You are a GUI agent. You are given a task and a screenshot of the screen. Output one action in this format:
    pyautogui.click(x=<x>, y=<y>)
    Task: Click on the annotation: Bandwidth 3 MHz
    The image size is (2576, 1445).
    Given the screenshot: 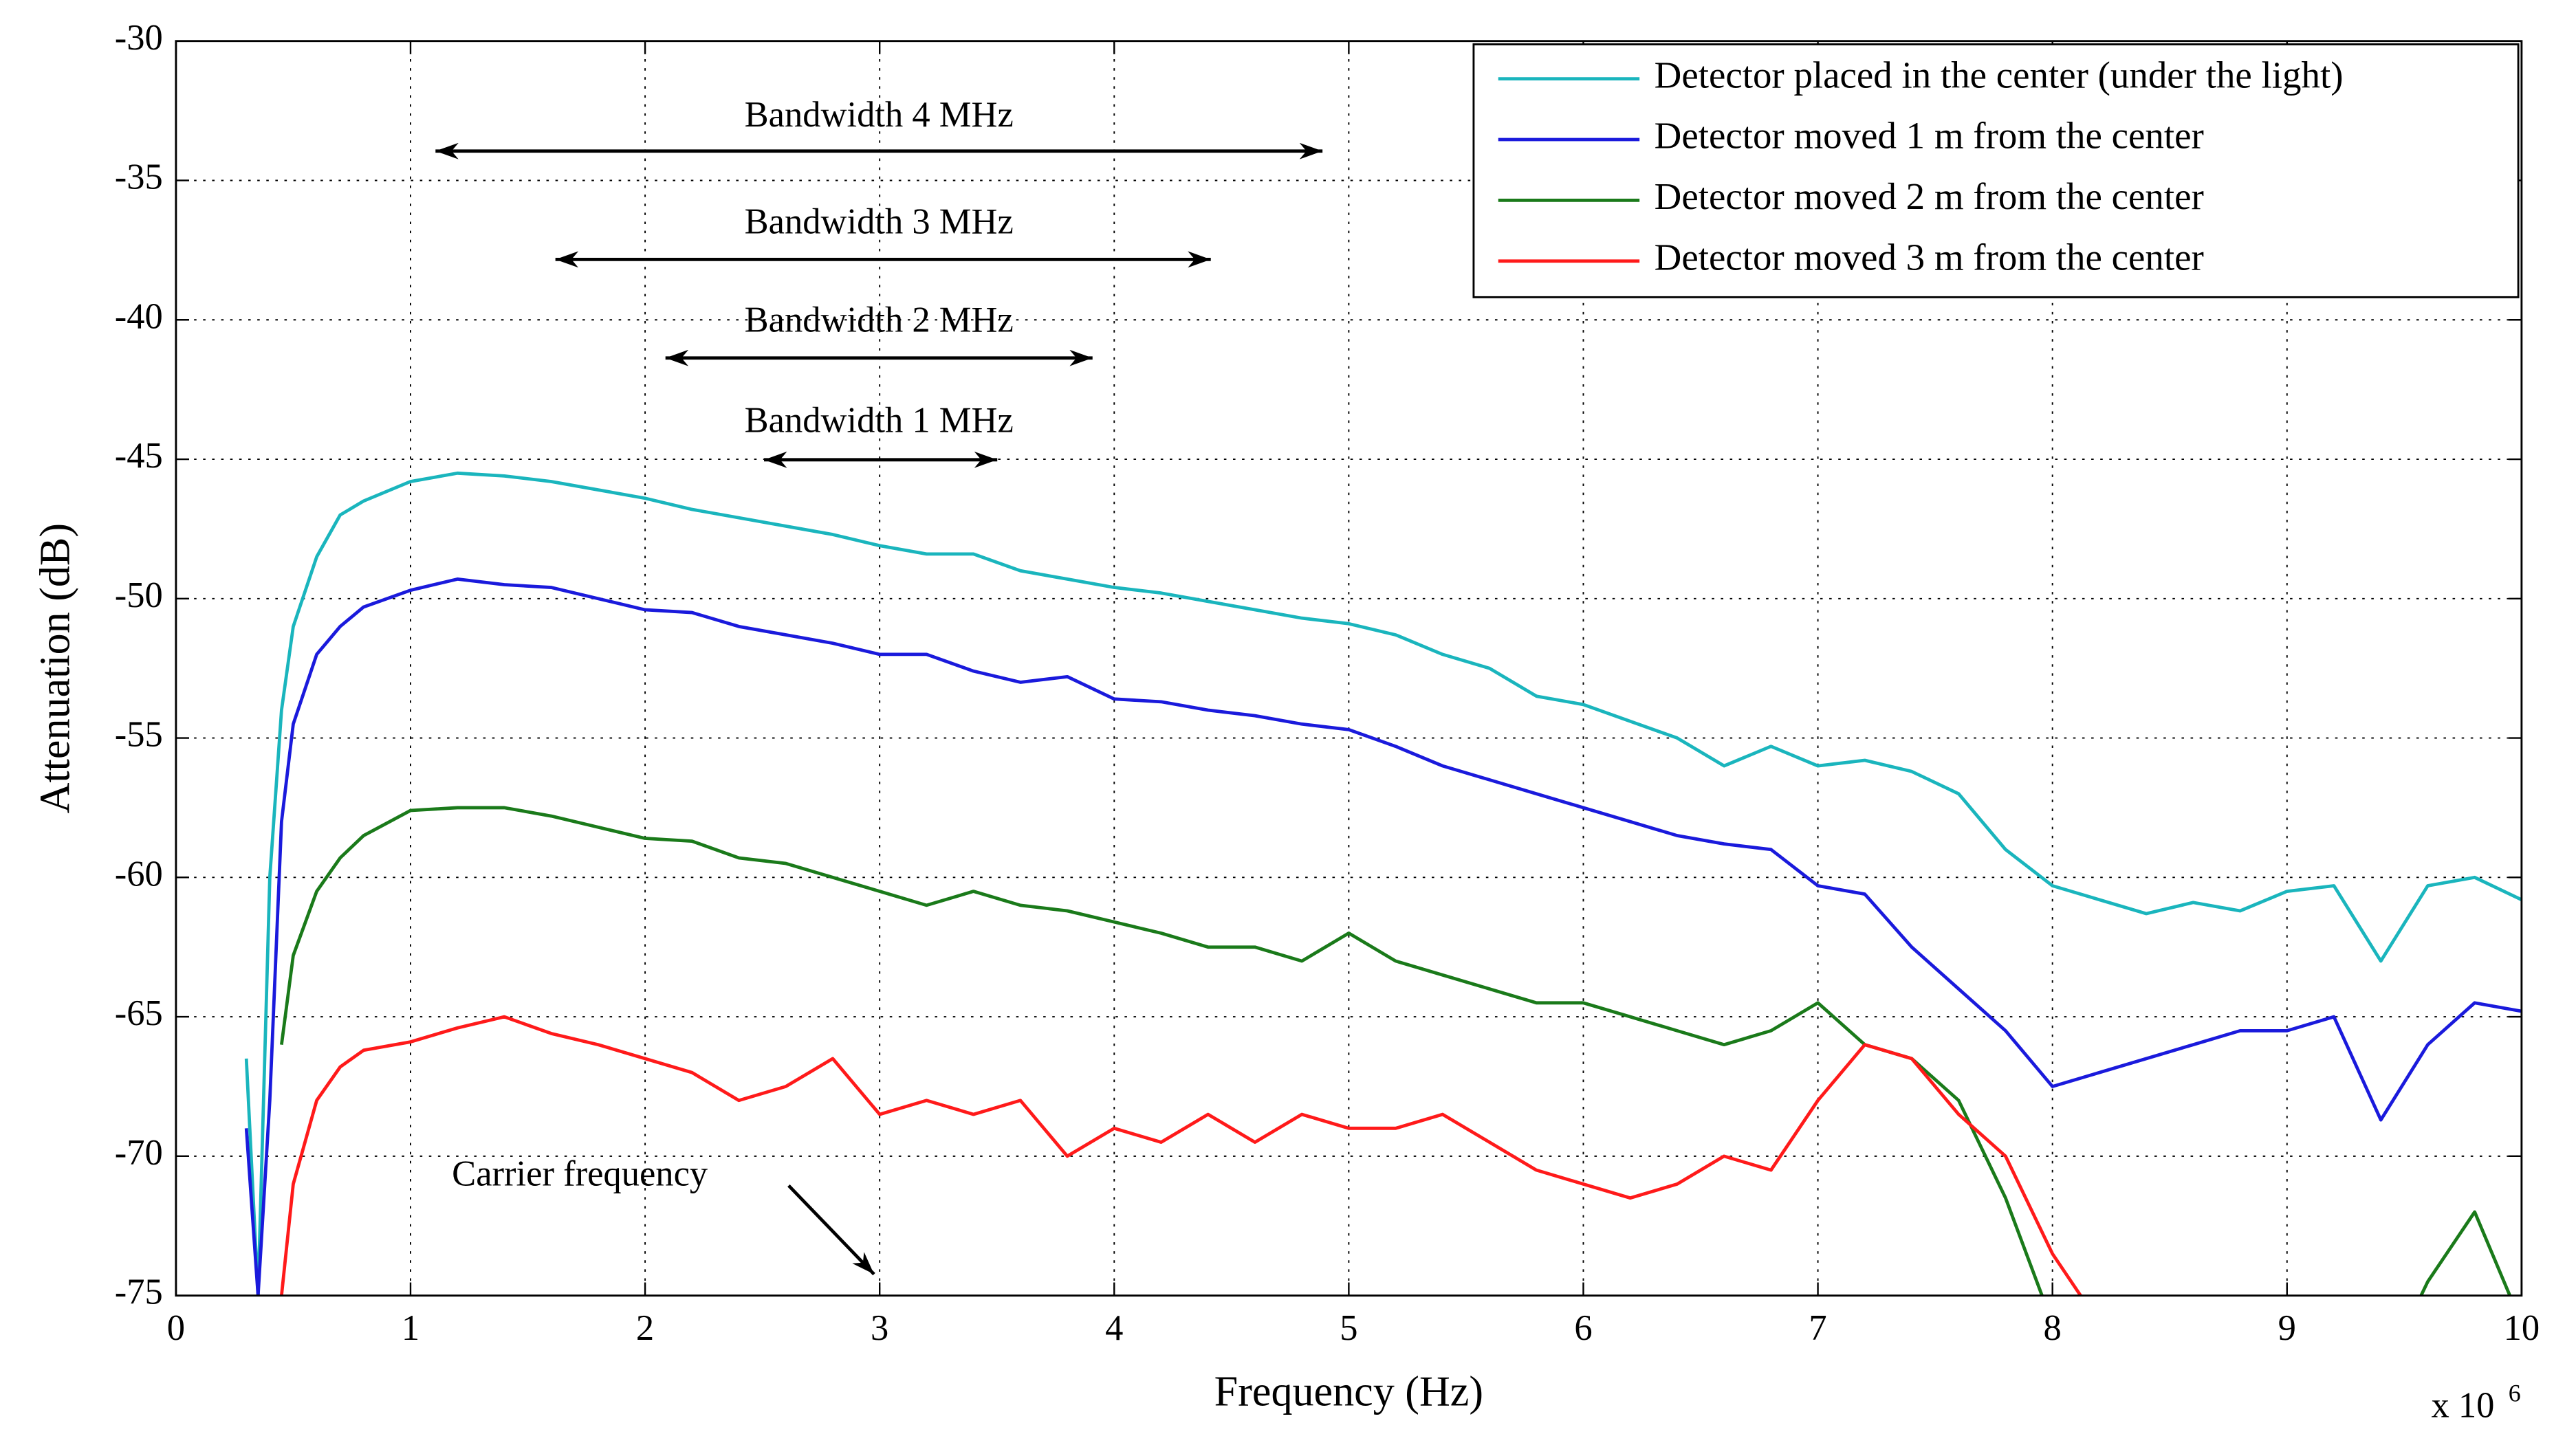 What is the action you would take?
    pyautogui.click(x=879, y=221)
    